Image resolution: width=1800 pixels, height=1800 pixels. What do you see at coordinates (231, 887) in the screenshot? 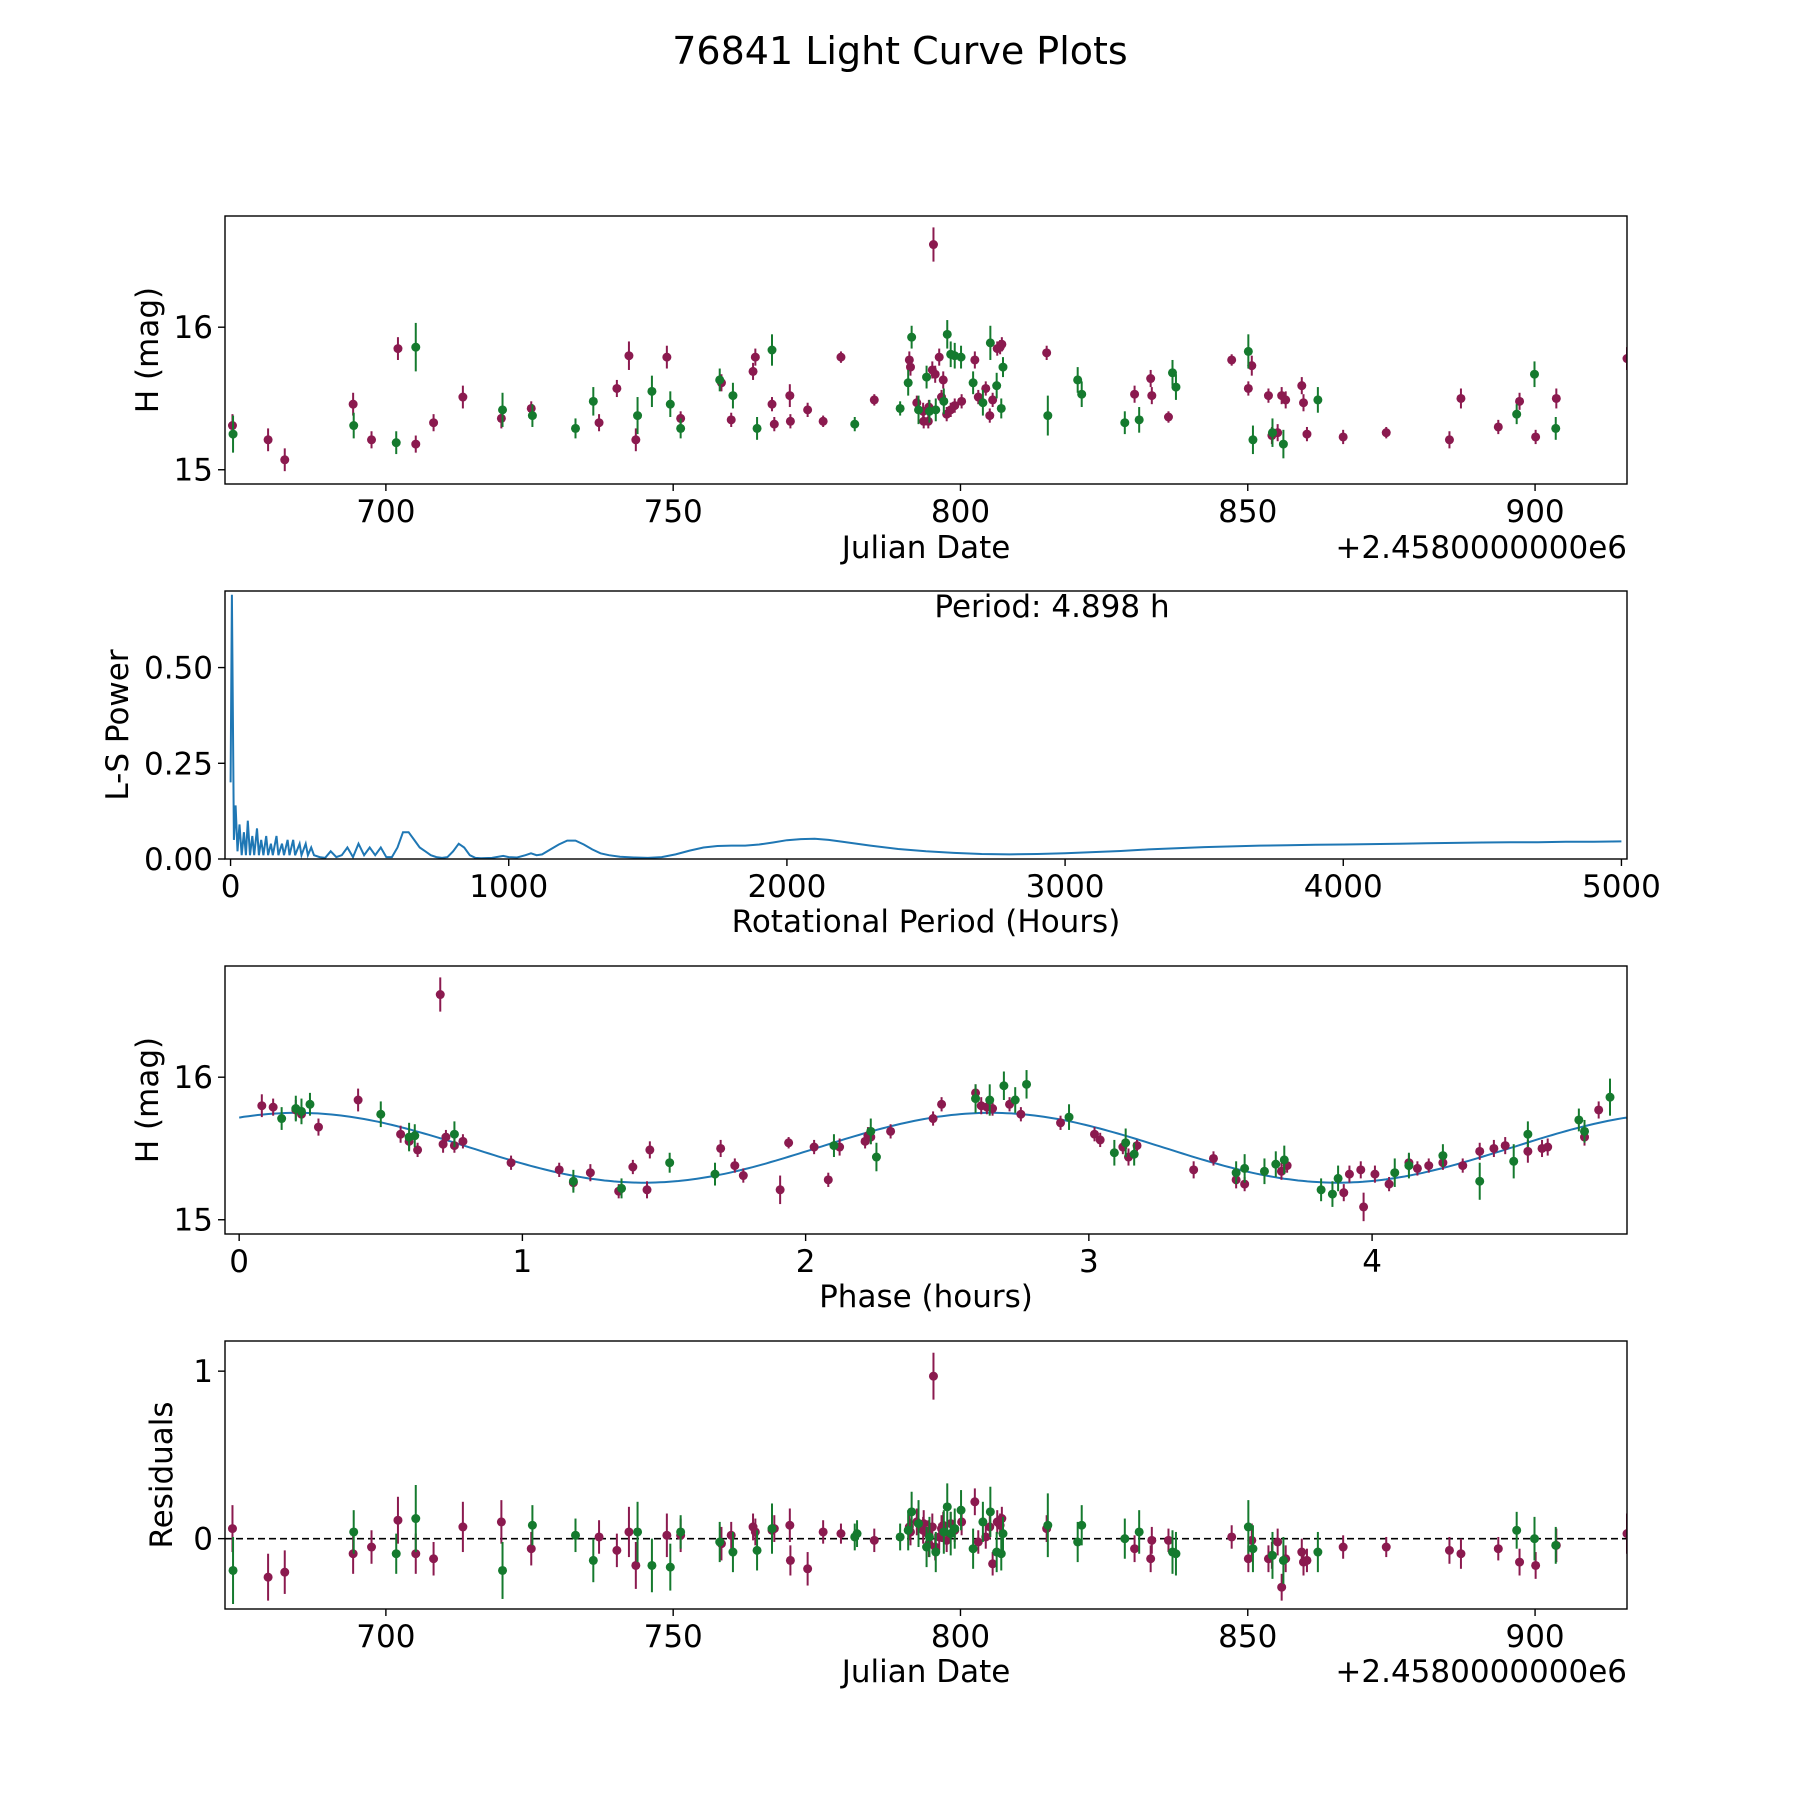
I see `periodogram-xtick-label: 0` at bounding box center [231, 887].